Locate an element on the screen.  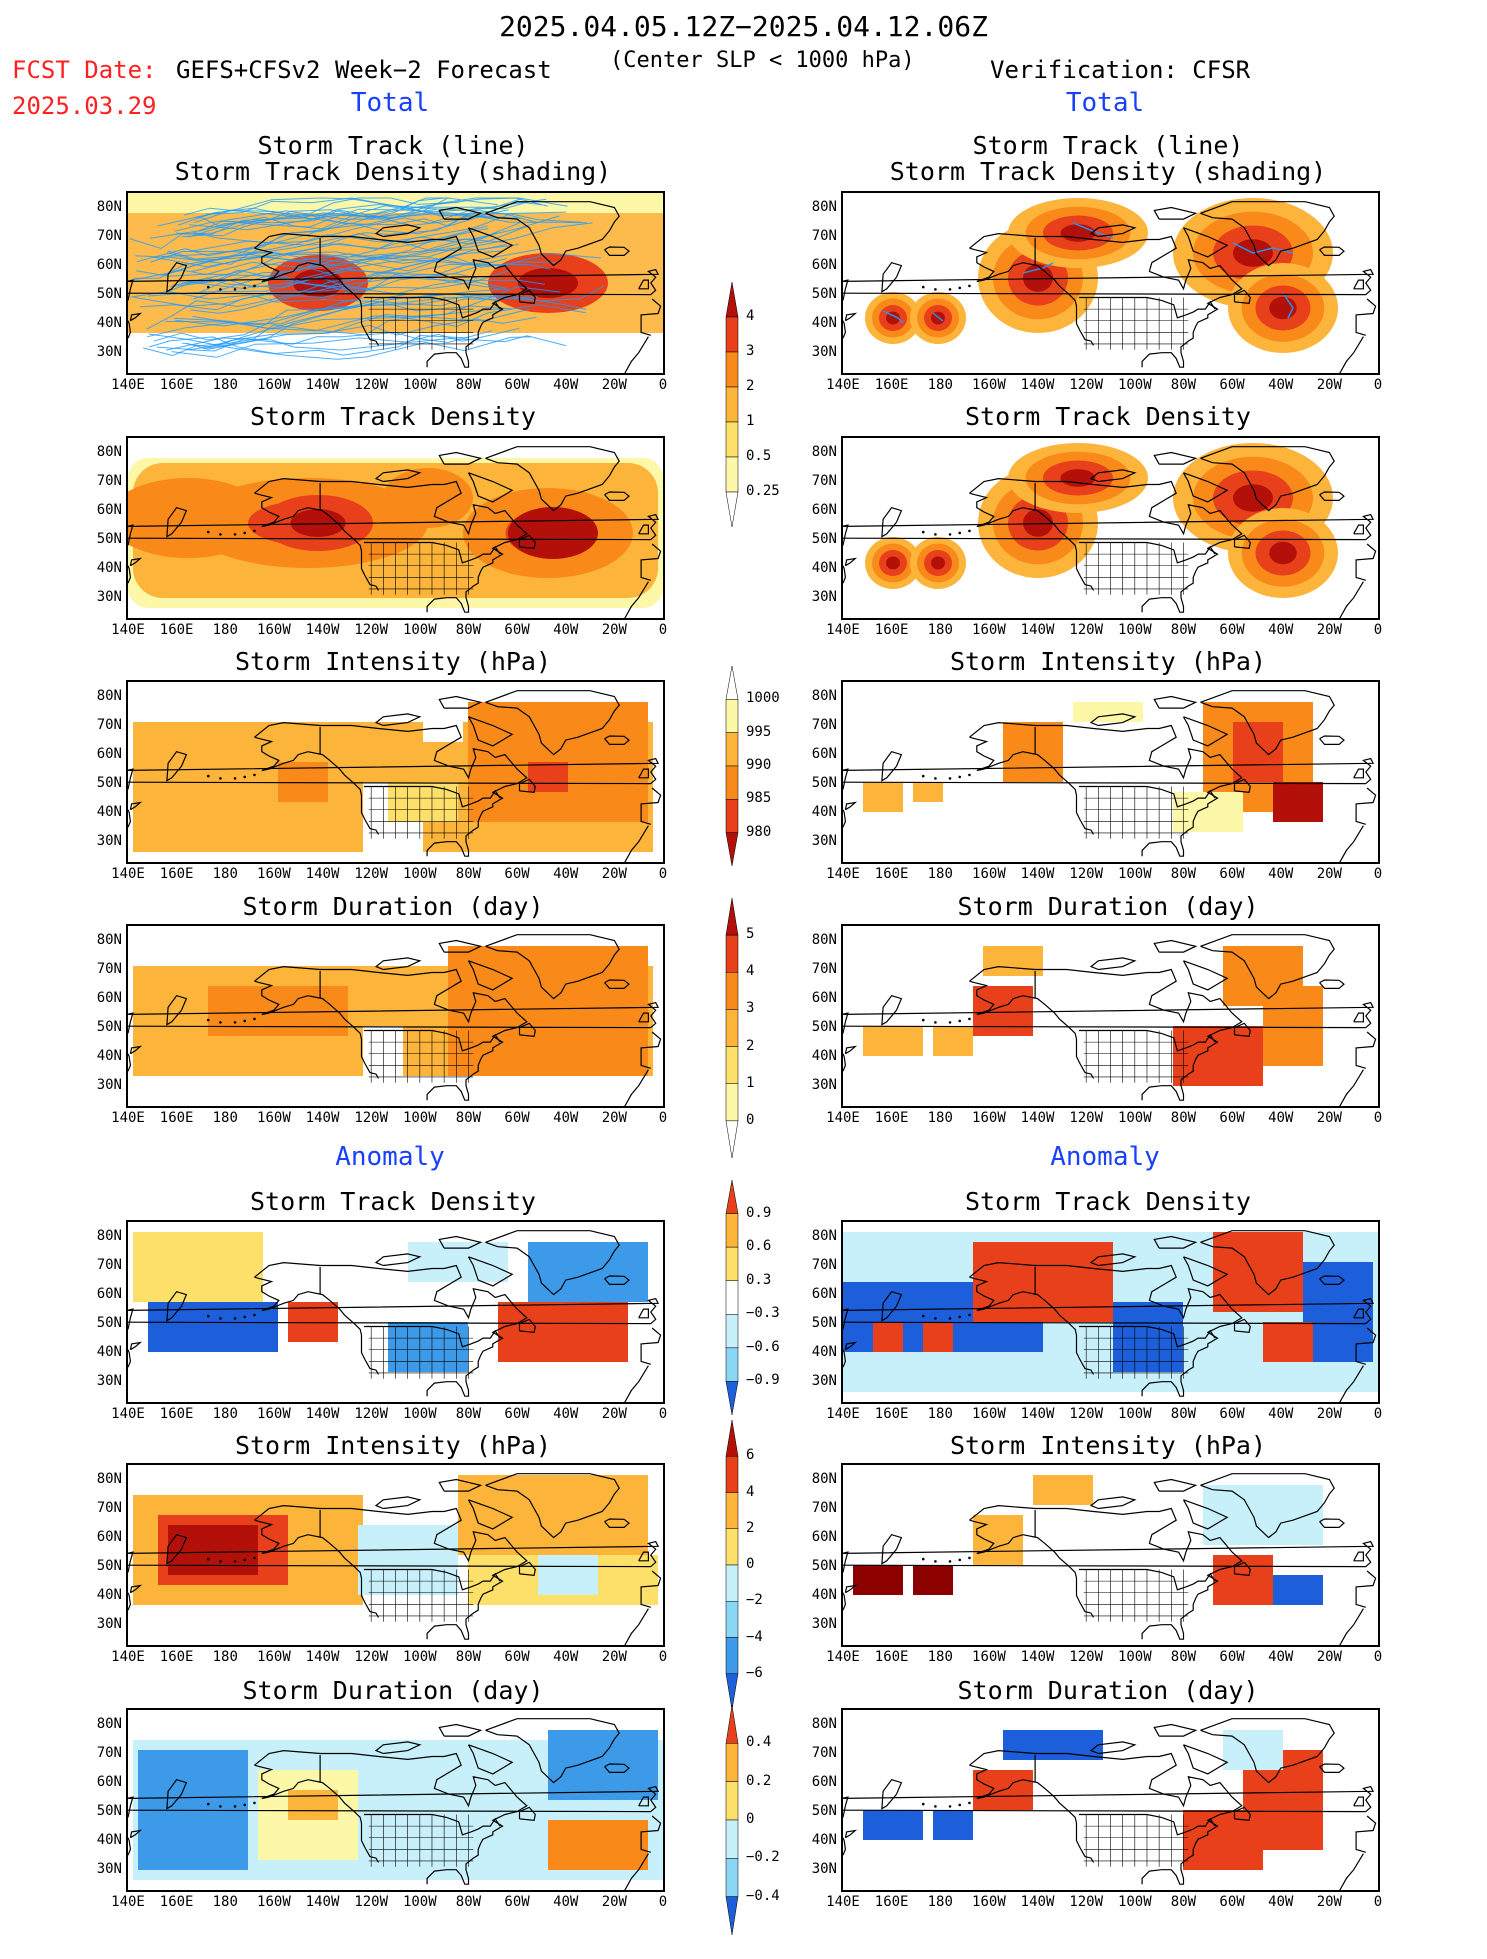
title-intensity-left: Storm Intensity (hPa) is located at coordinates (393, 661).